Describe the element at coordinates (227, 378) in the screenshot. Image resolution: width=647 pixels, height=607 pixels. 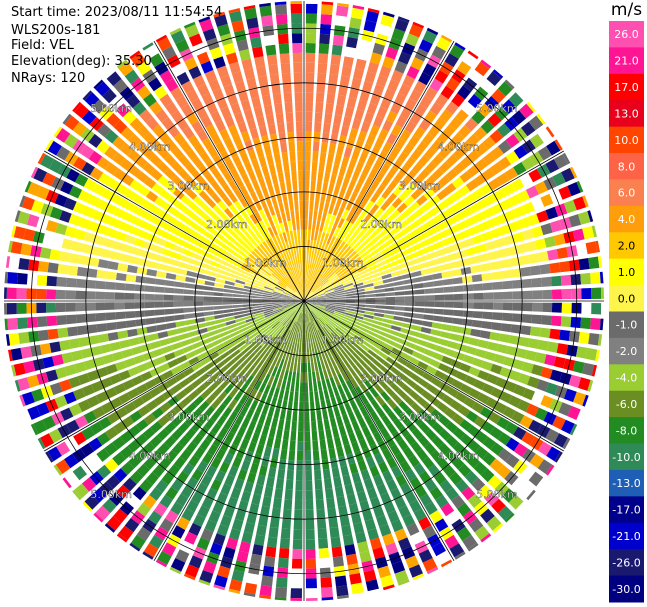
I see `range-label: 2.00km` at that location.